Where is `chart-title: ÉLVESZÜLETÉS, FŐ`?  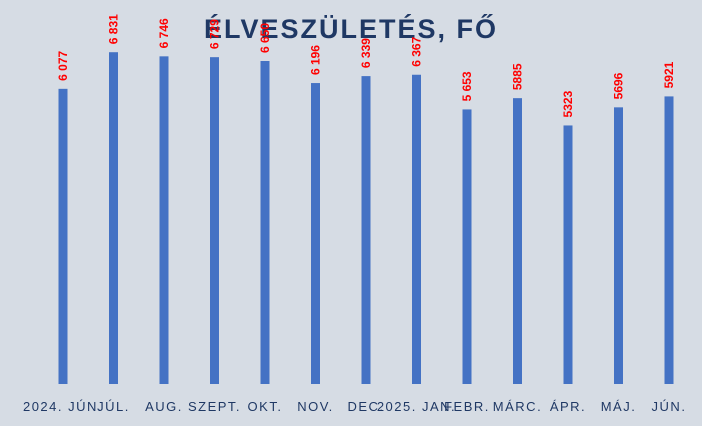 chart-title: ÉLVESZÜLETÉS, FŐ is located at coordinates (351, 29).